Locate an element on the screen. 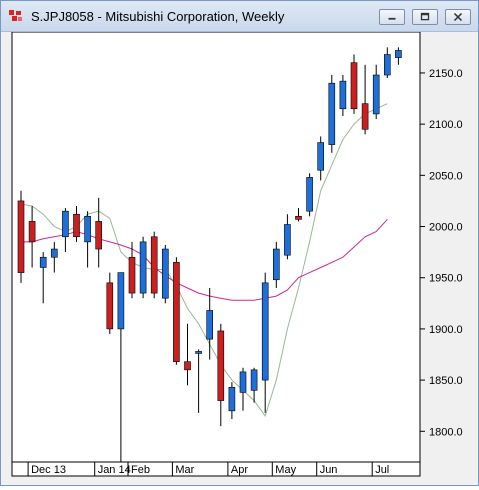 This screenshot has height=490, width=479. x-tick-label: Mar is located at coordinates (184, 470).